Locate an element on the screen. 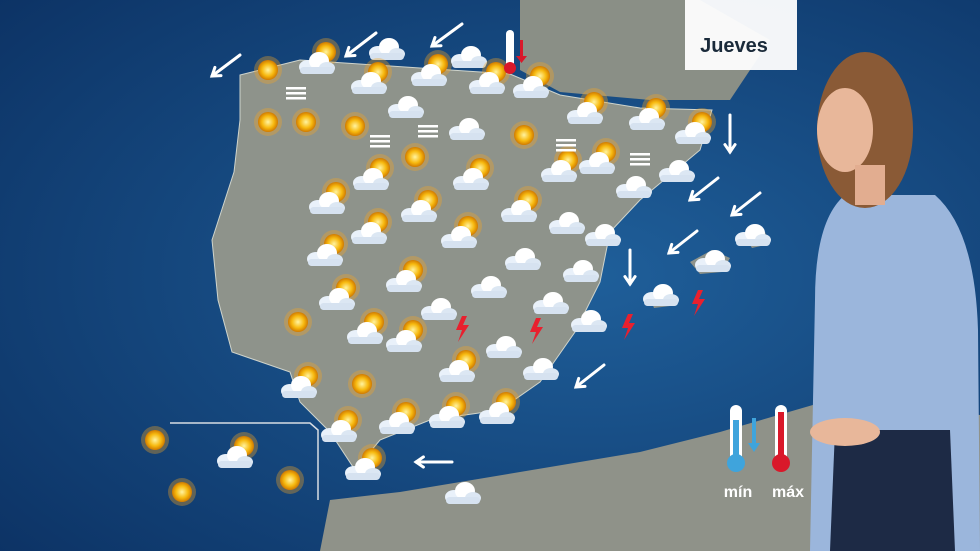 The width and height of the screenshot is (980, 551). day-panel is located at coordinates (741, 35).